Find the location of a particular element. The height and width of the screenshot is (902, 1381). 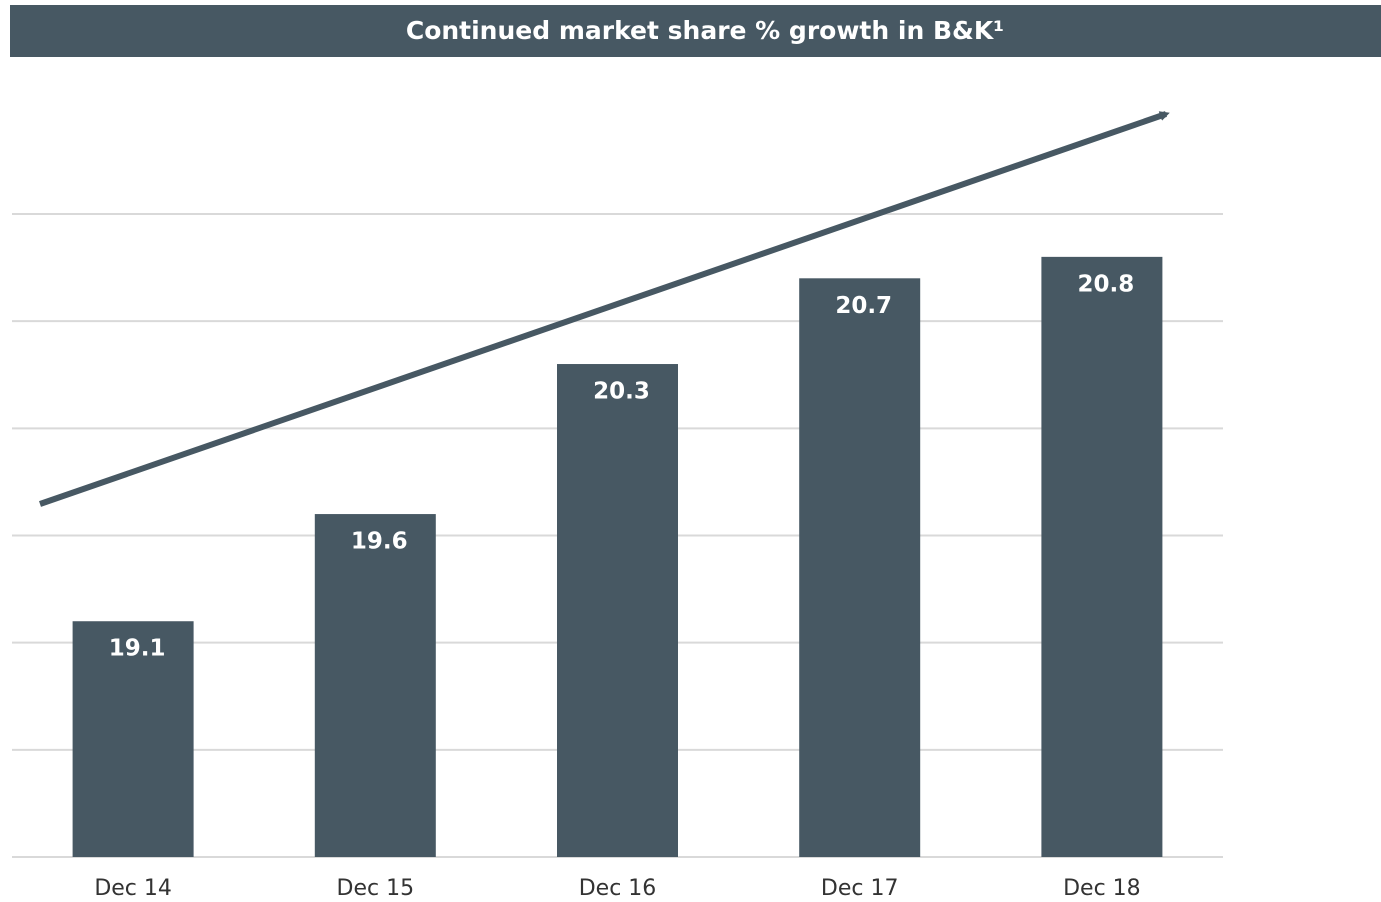

value-label: 20.7 is located at coordinates (863, 306).